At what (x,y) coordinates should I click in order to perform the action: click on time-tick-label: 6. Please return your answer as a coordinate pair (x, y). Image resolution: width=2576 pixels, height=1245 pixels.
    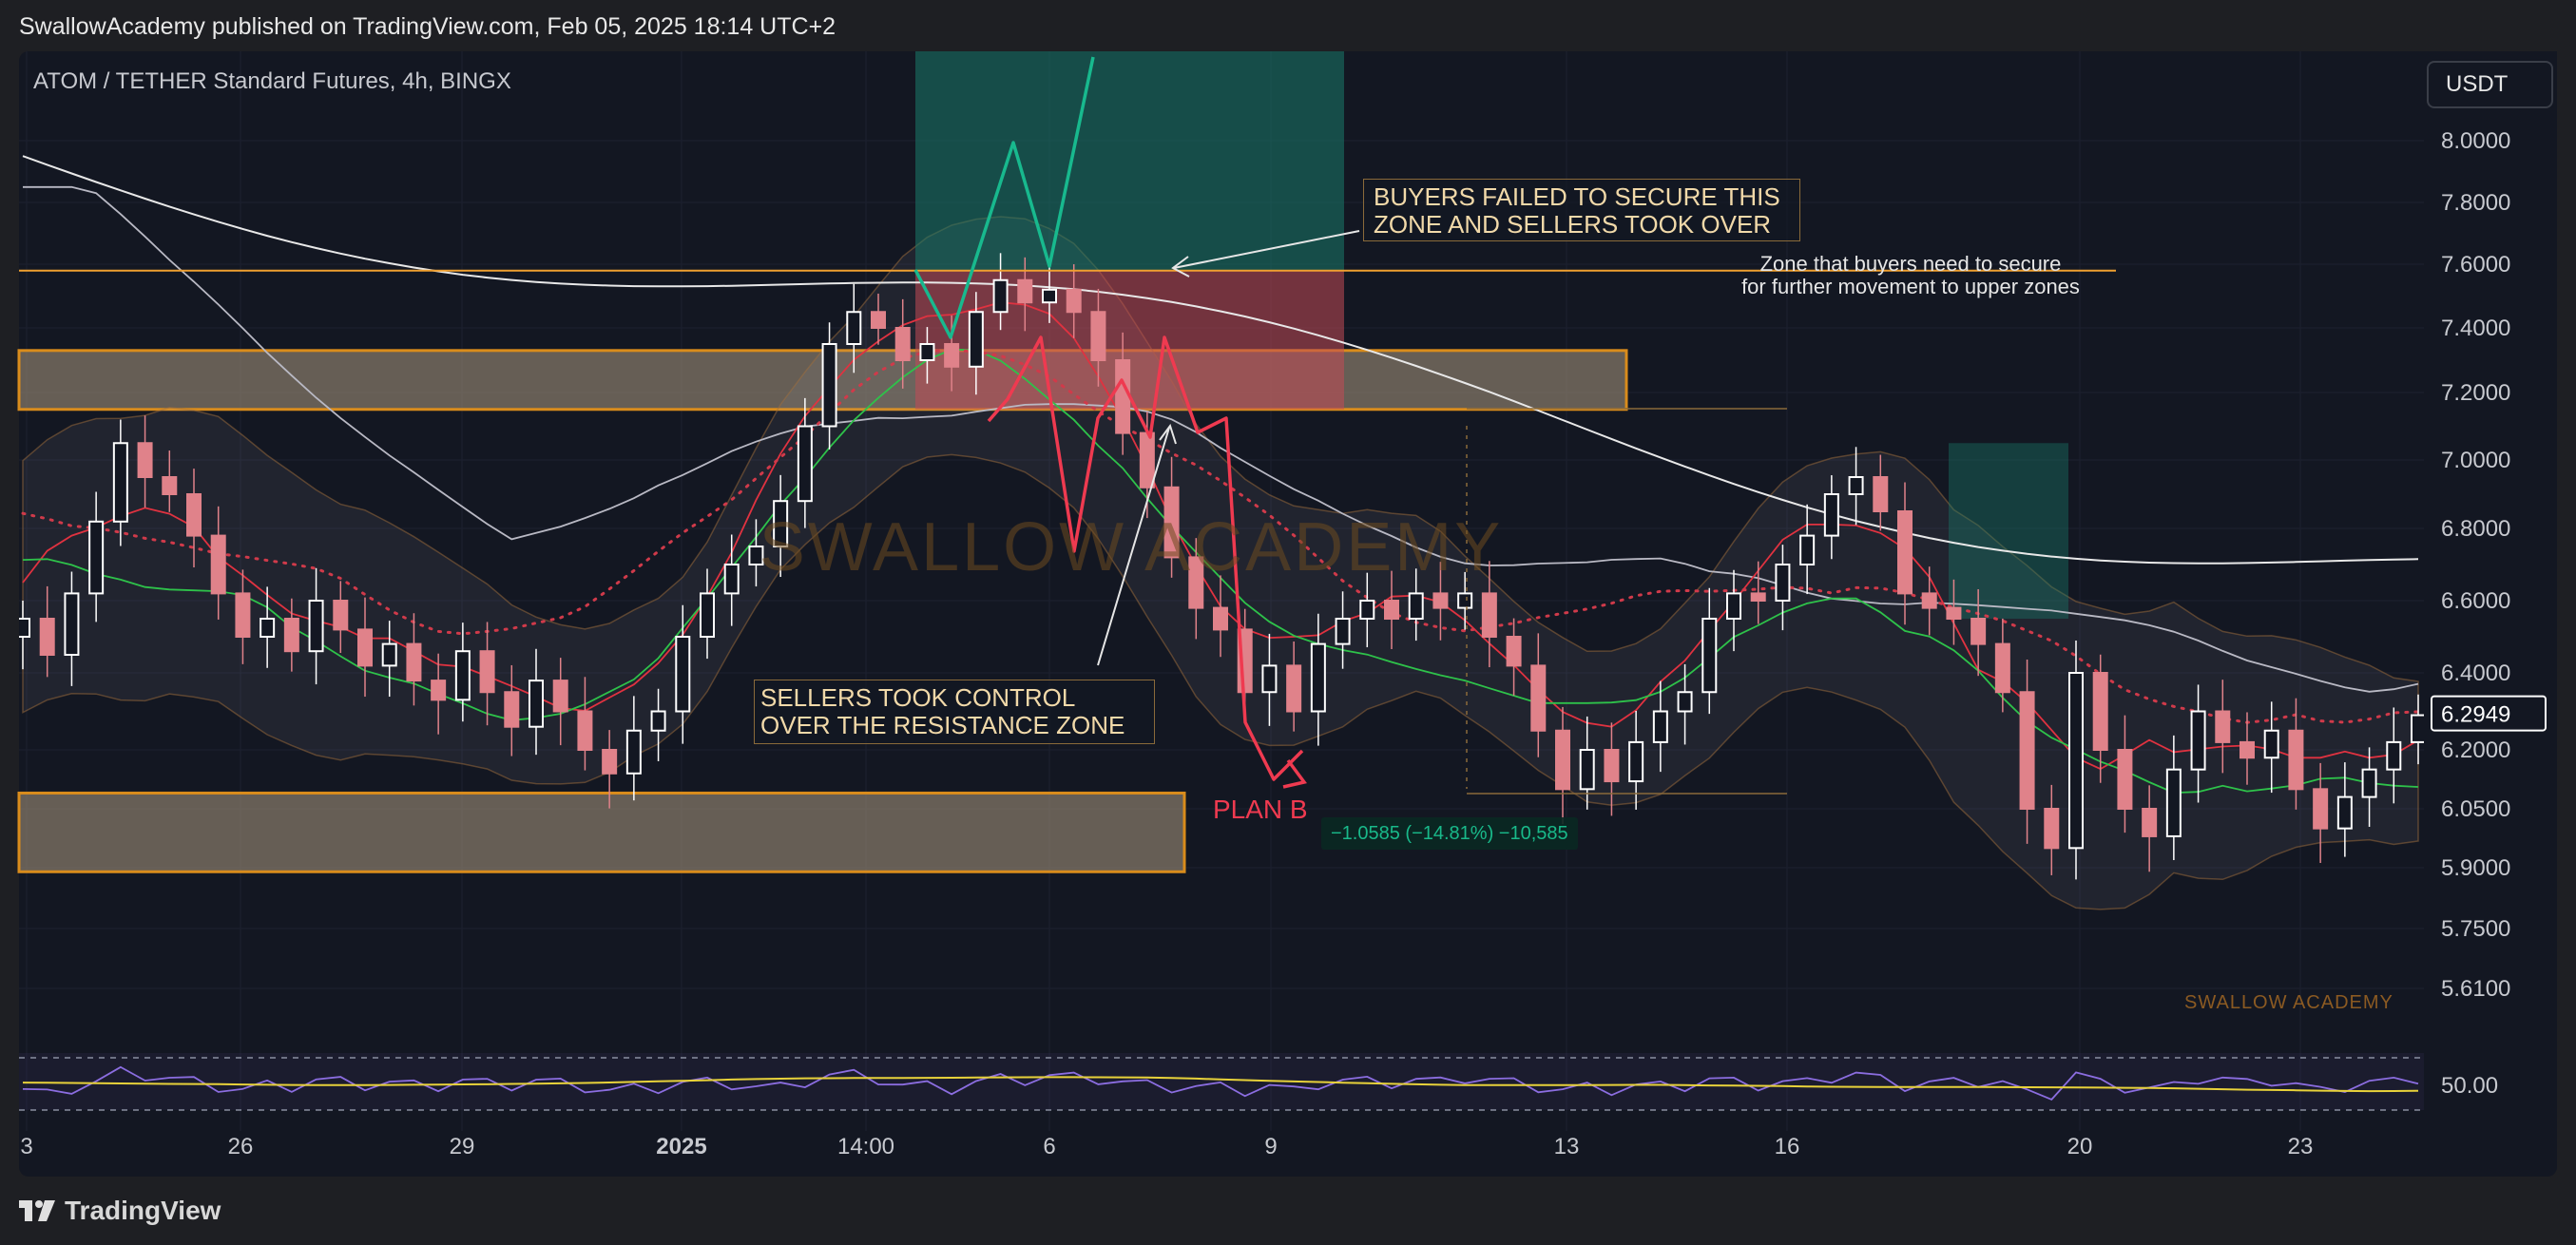
    Looking at the image, I should click on (1049, 1146).